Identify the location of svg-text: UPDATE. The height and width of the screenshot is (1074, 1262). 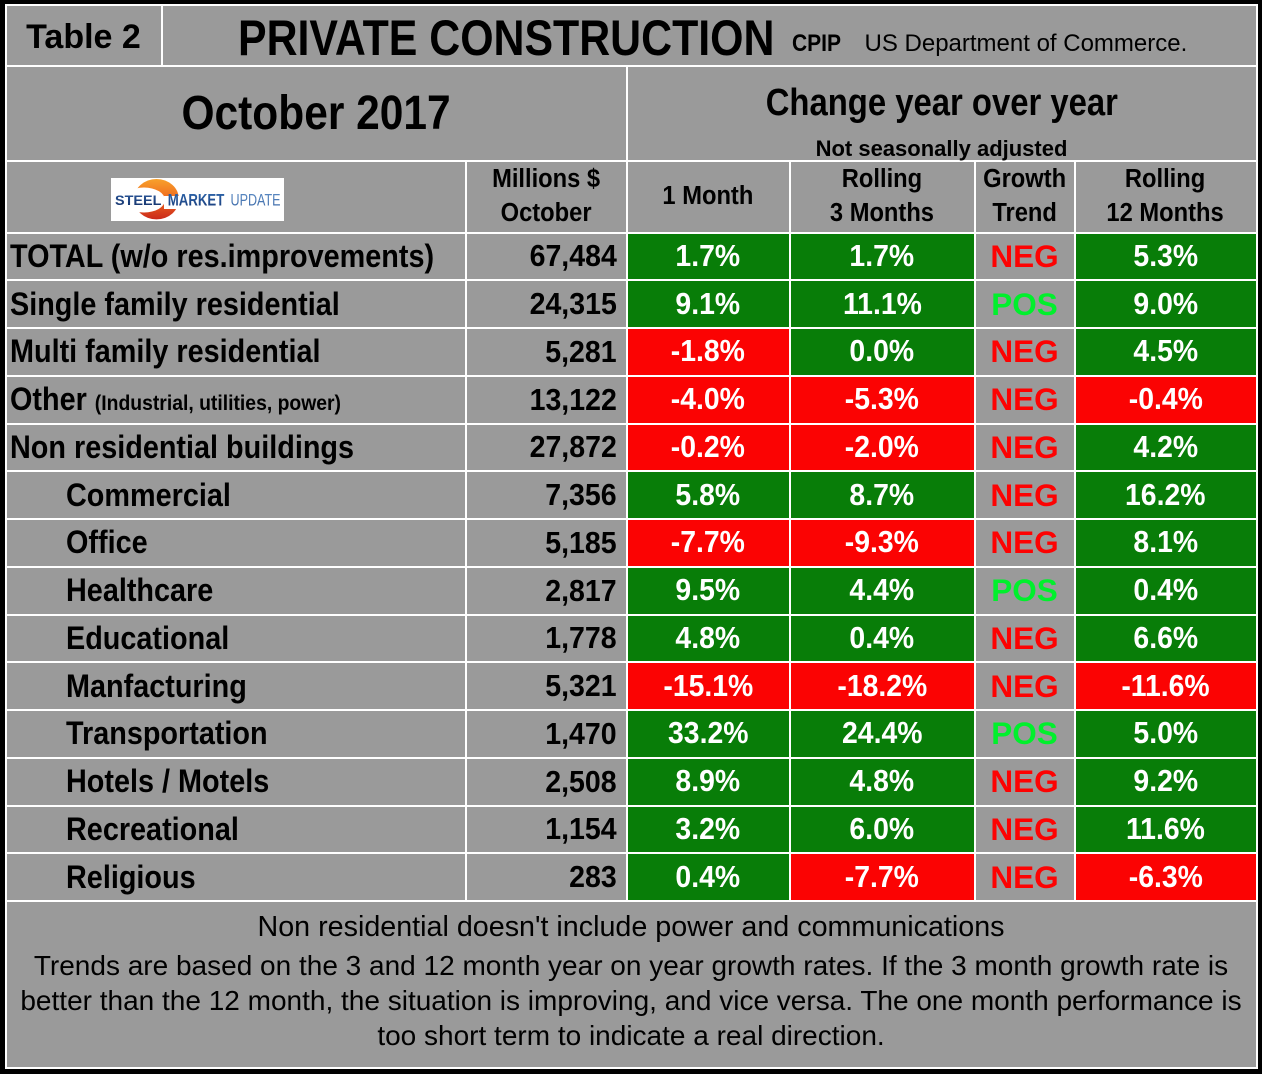
(256, 199).